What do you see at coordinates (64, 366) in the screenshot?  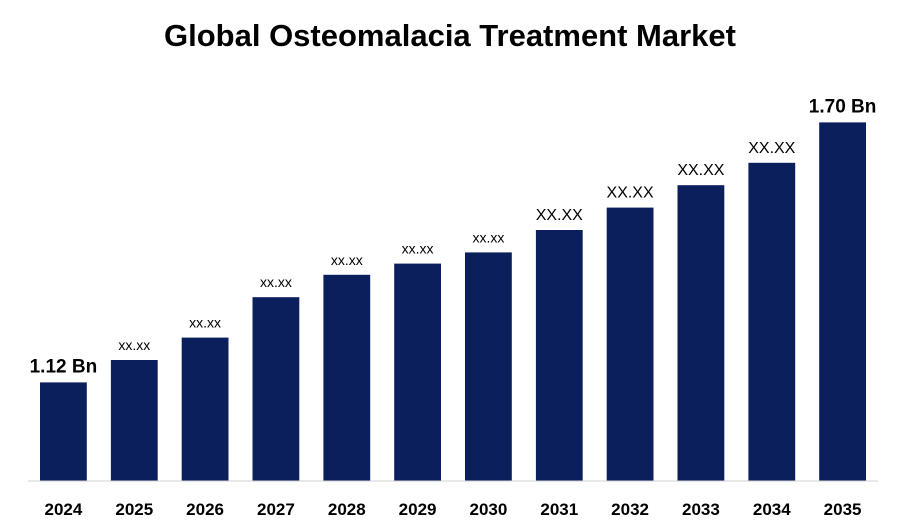 I see `data-label-2024: 1.12 Bn` at bounding box center [64, 366].